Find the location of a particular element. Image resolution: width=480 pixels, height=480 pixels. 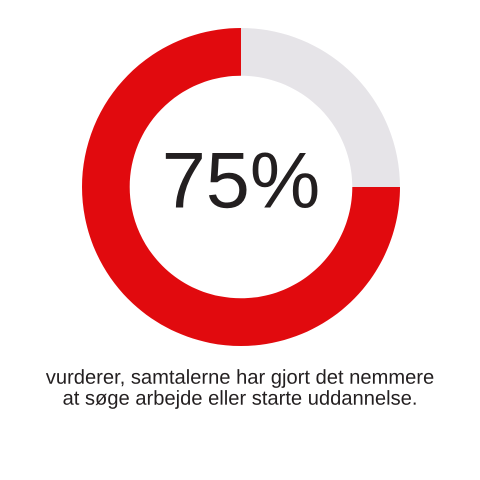

data-label: 75% is located at coordinates (242, 180).